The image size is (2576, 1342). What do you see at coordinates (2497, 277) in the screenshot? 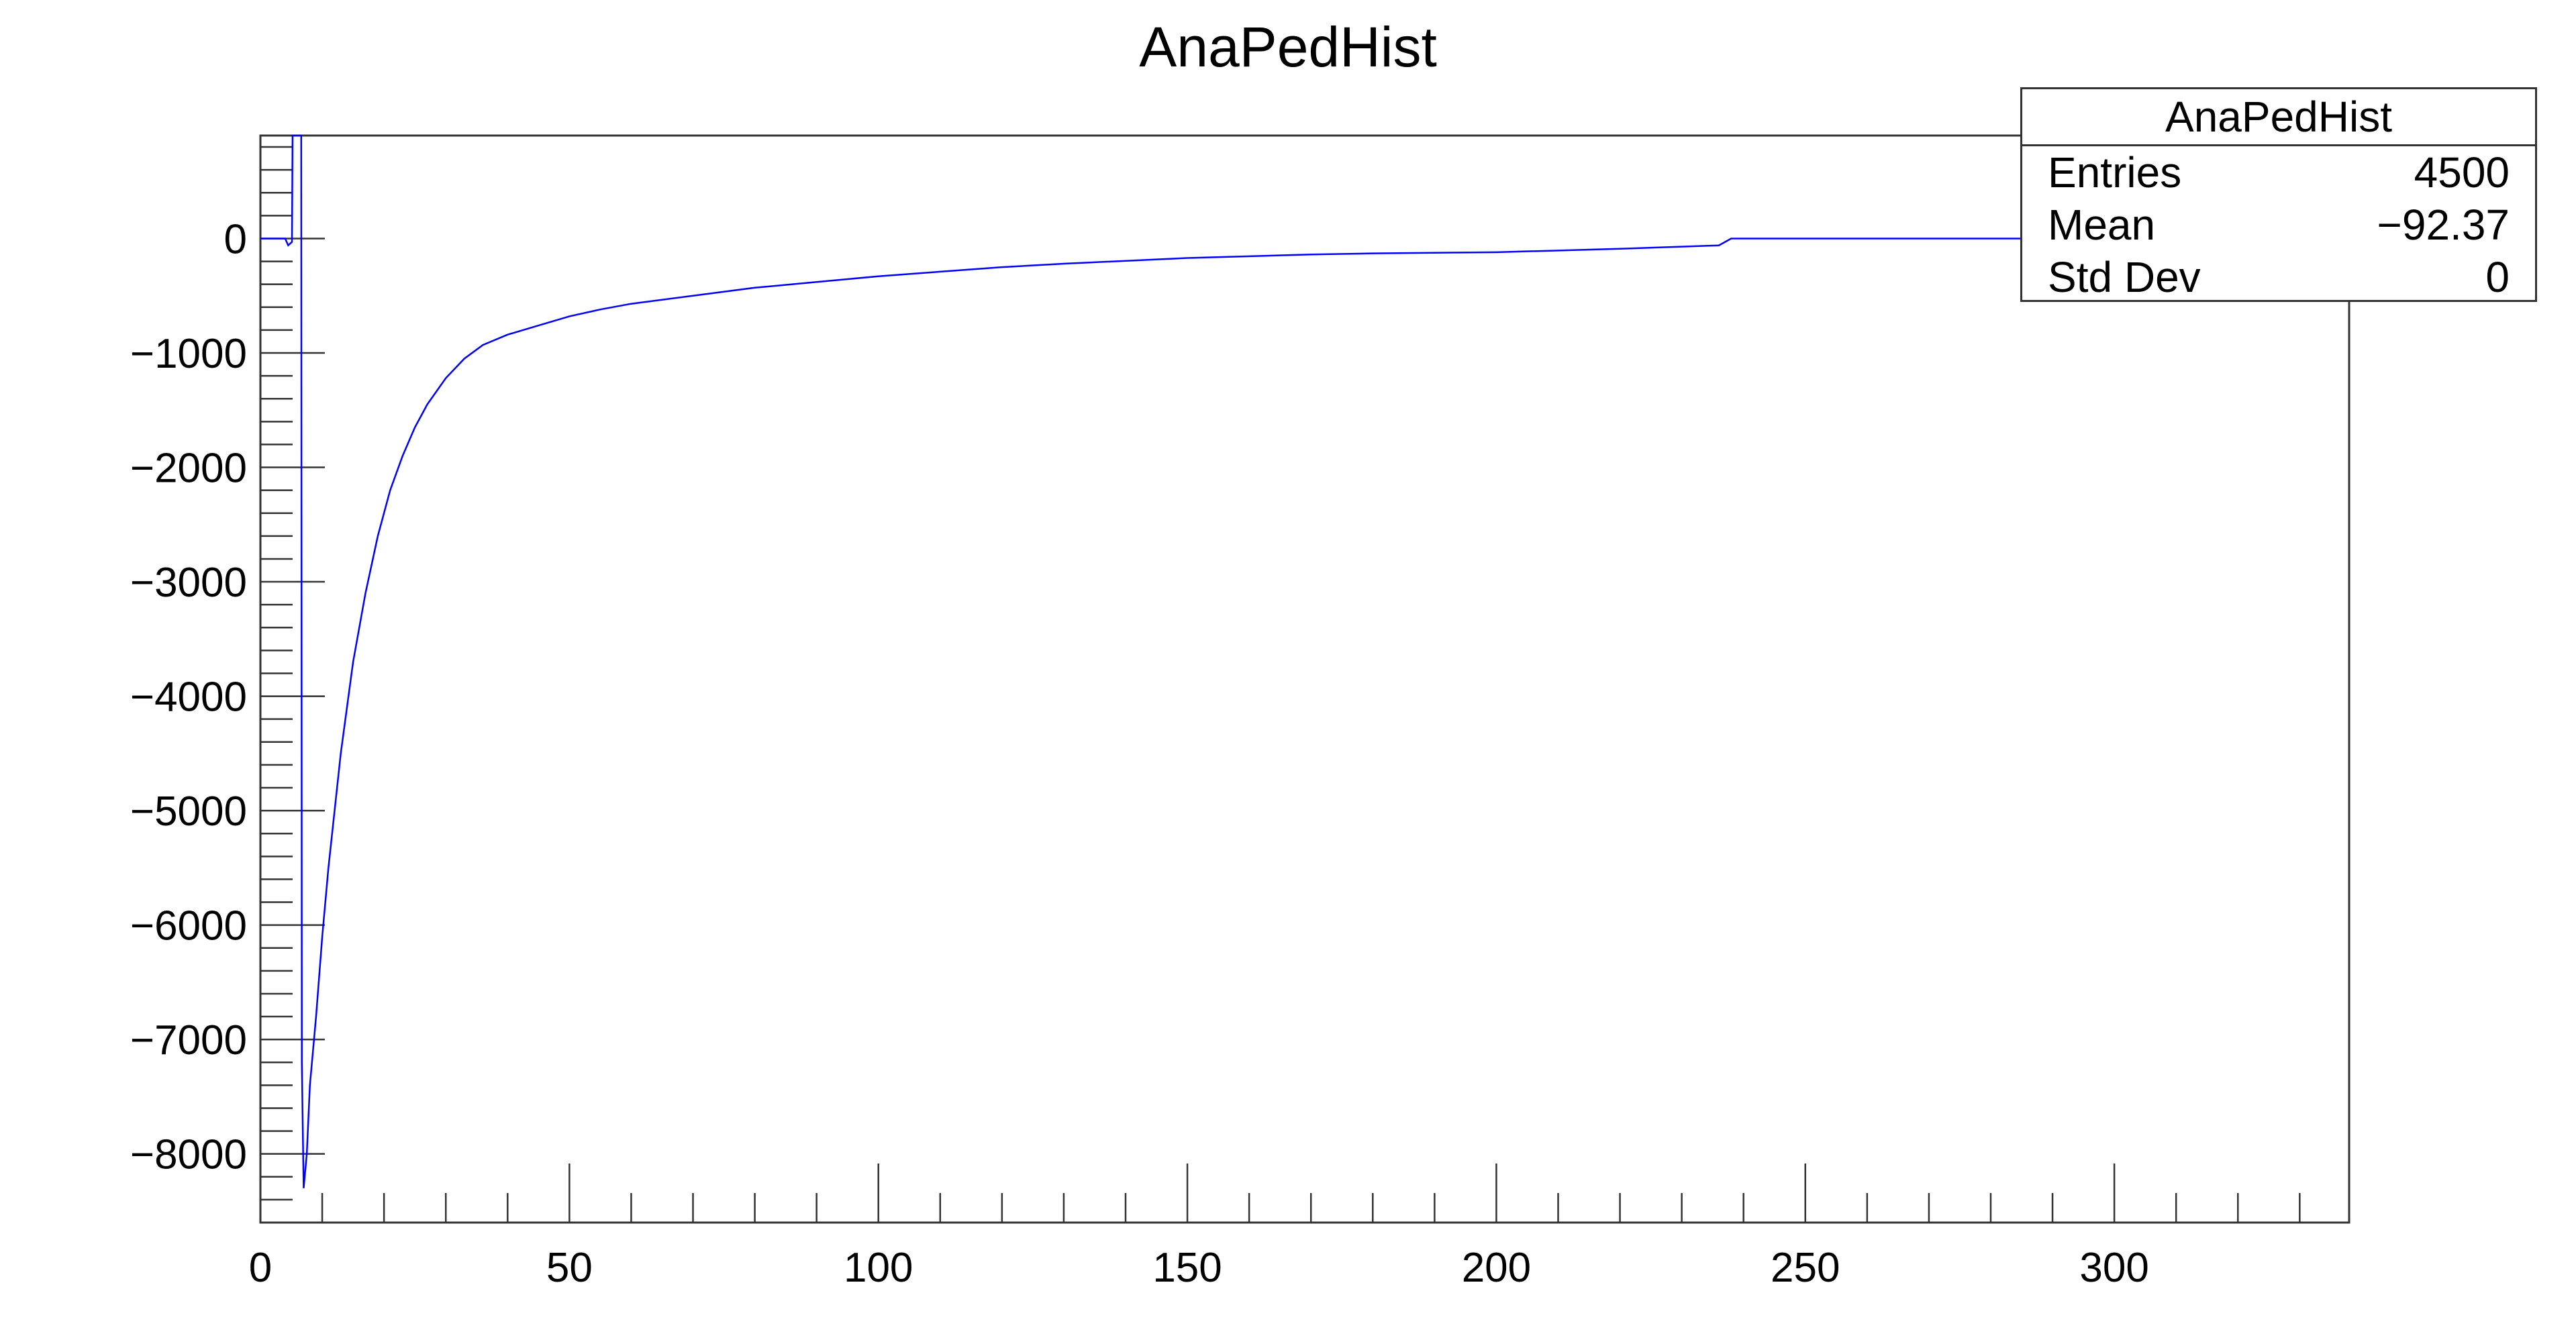
I see `stats-value: 0` at bounding box center [2497, 277].